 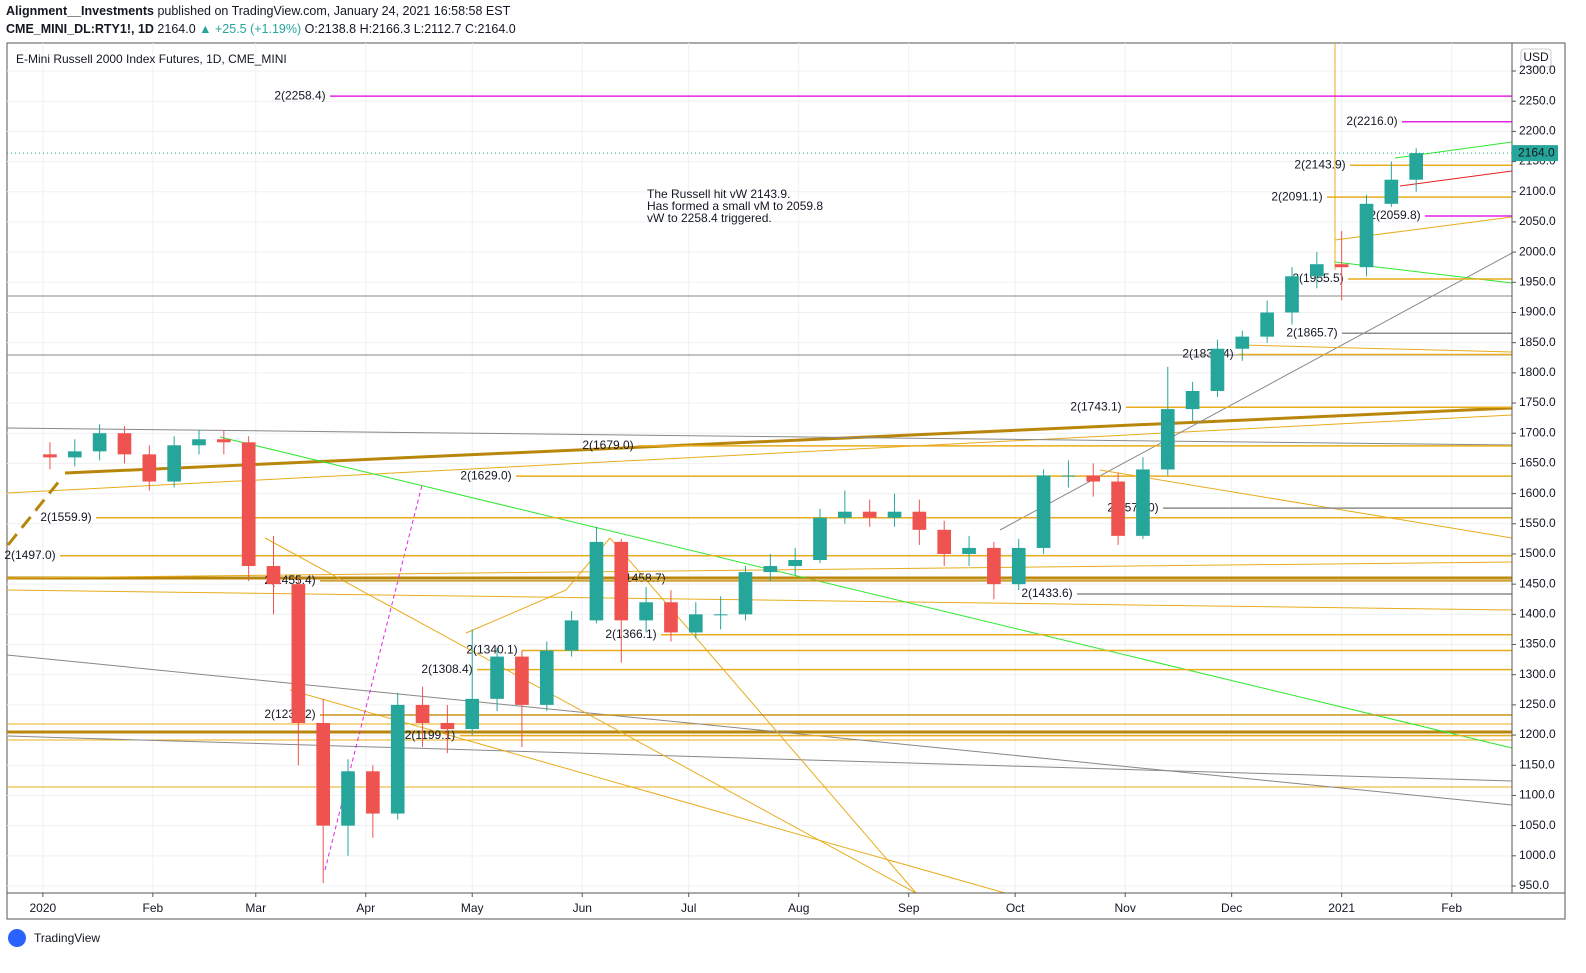 I want to click on x-tick-label: Dec, so click(x=1231, y=908).